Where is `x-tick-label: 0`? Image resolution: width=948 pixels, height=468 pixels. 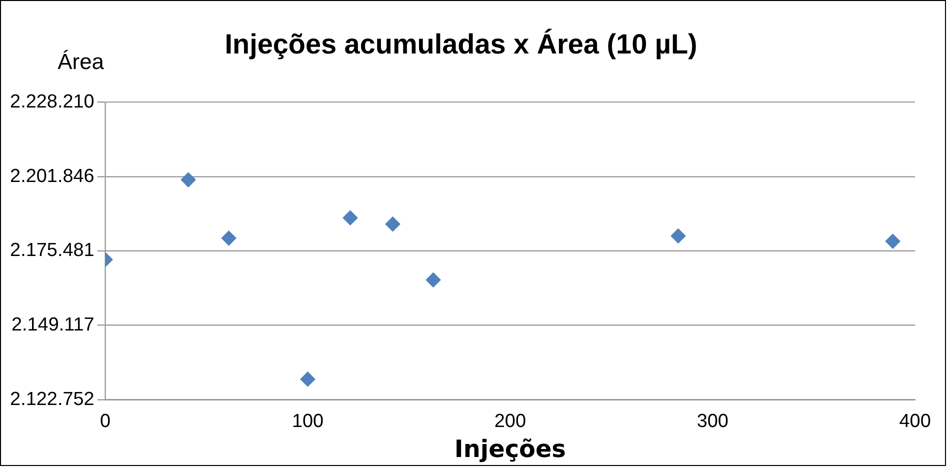 x-tick-label: 0 is located at coordinates (105, 421).